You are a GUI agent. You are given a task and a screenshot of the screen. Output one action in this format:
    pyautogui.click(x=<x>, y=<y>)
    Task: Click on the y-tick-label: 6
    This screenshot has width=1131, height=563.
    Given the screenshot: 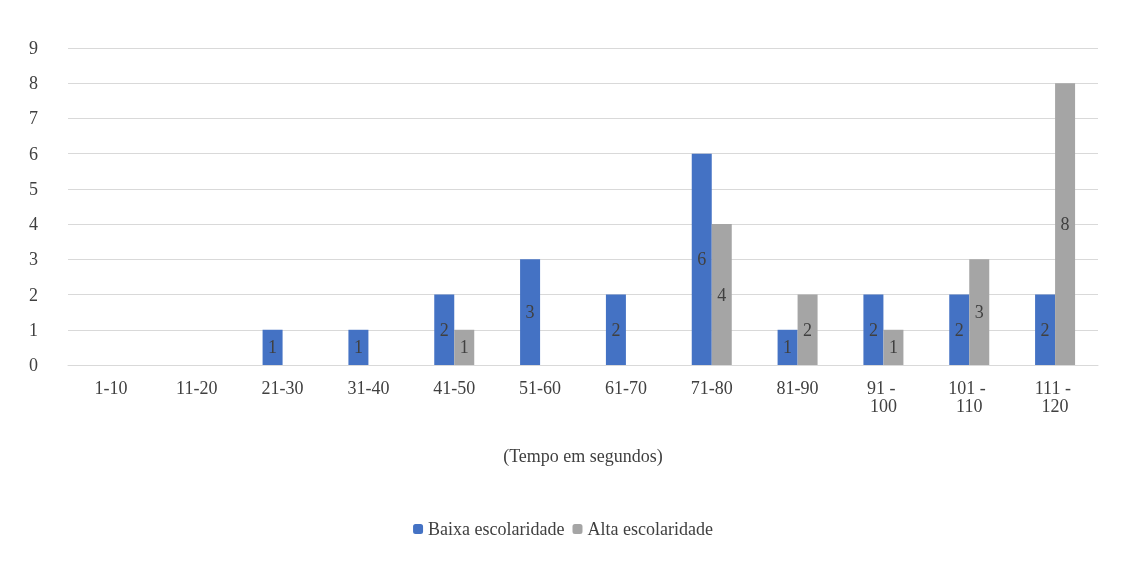 What is the action you would take?
    pyautogui.click(x=33, y=153)
    